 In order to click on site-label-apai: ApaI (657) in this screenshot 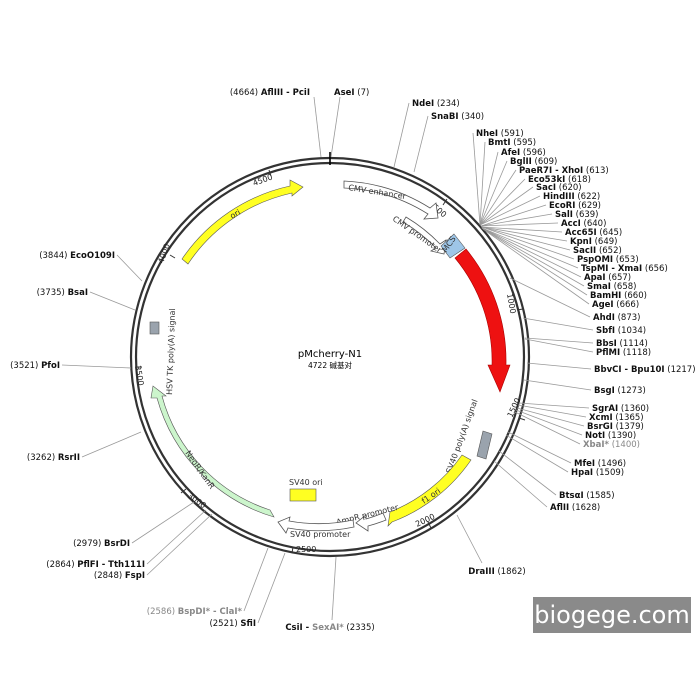, I will do `click(607, 278)`.